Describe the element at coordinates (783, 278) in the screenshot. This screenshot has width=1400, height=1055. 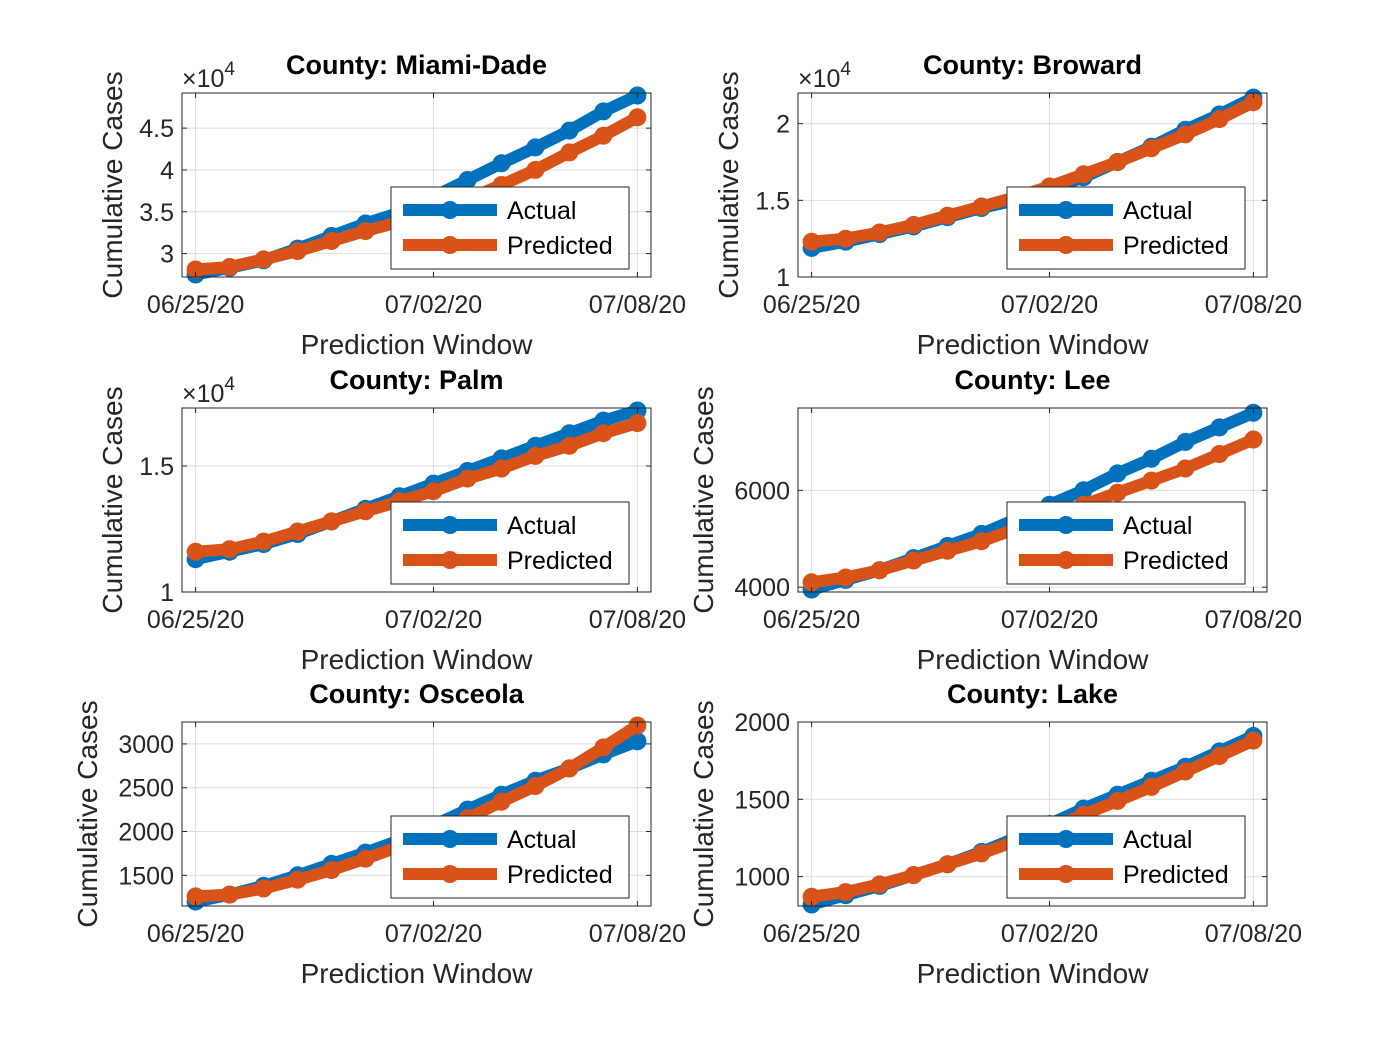
I see `y-tick-label: 1` at that location.